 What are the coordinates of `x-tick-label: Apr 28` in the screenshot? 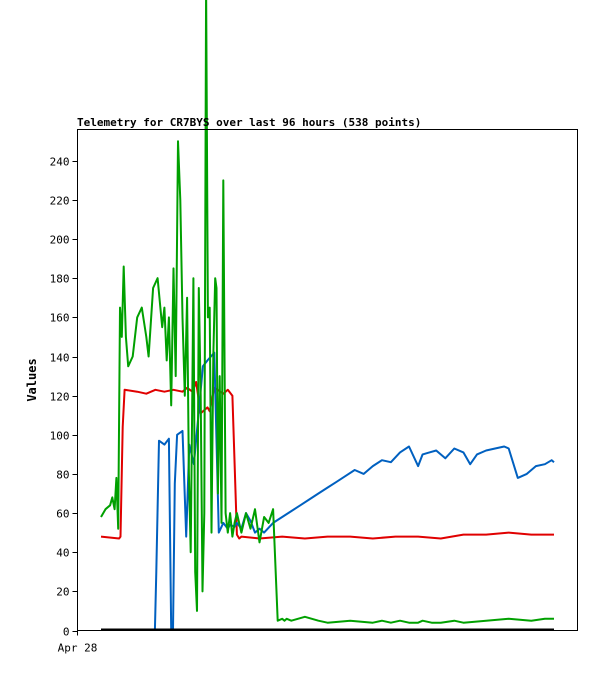 It's located at (78, 648).